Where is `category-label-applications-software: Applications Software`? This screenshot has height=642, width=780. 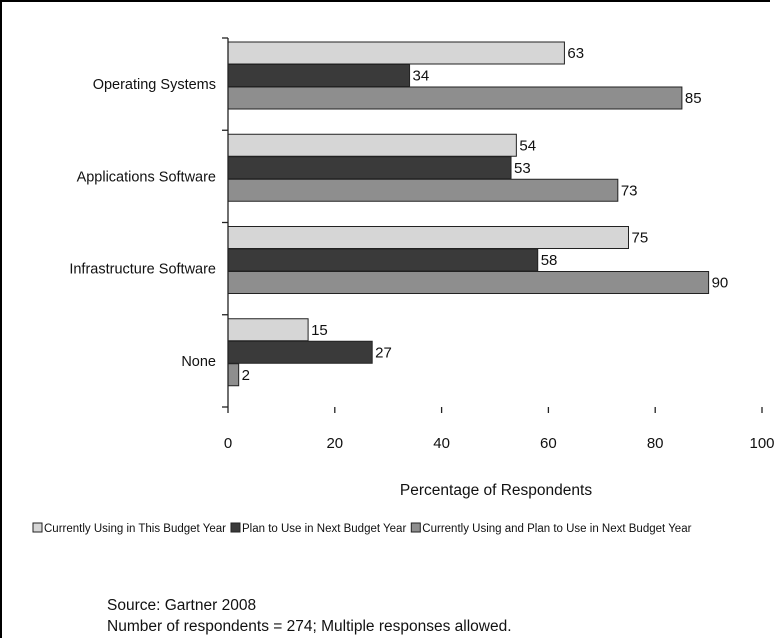 category-label-applications-software: Applications Software is located at coordinates (146, 177).